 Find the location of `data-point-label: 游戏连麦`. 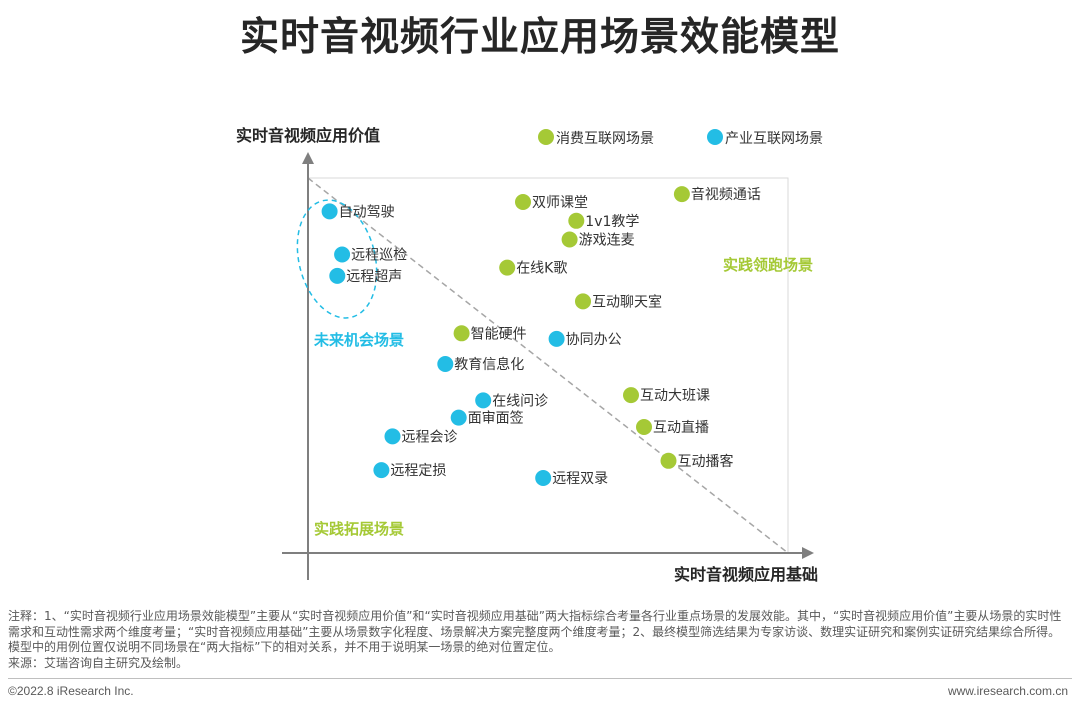

data-point-label: 游戏连麦 is located at coordinates (607, 241).